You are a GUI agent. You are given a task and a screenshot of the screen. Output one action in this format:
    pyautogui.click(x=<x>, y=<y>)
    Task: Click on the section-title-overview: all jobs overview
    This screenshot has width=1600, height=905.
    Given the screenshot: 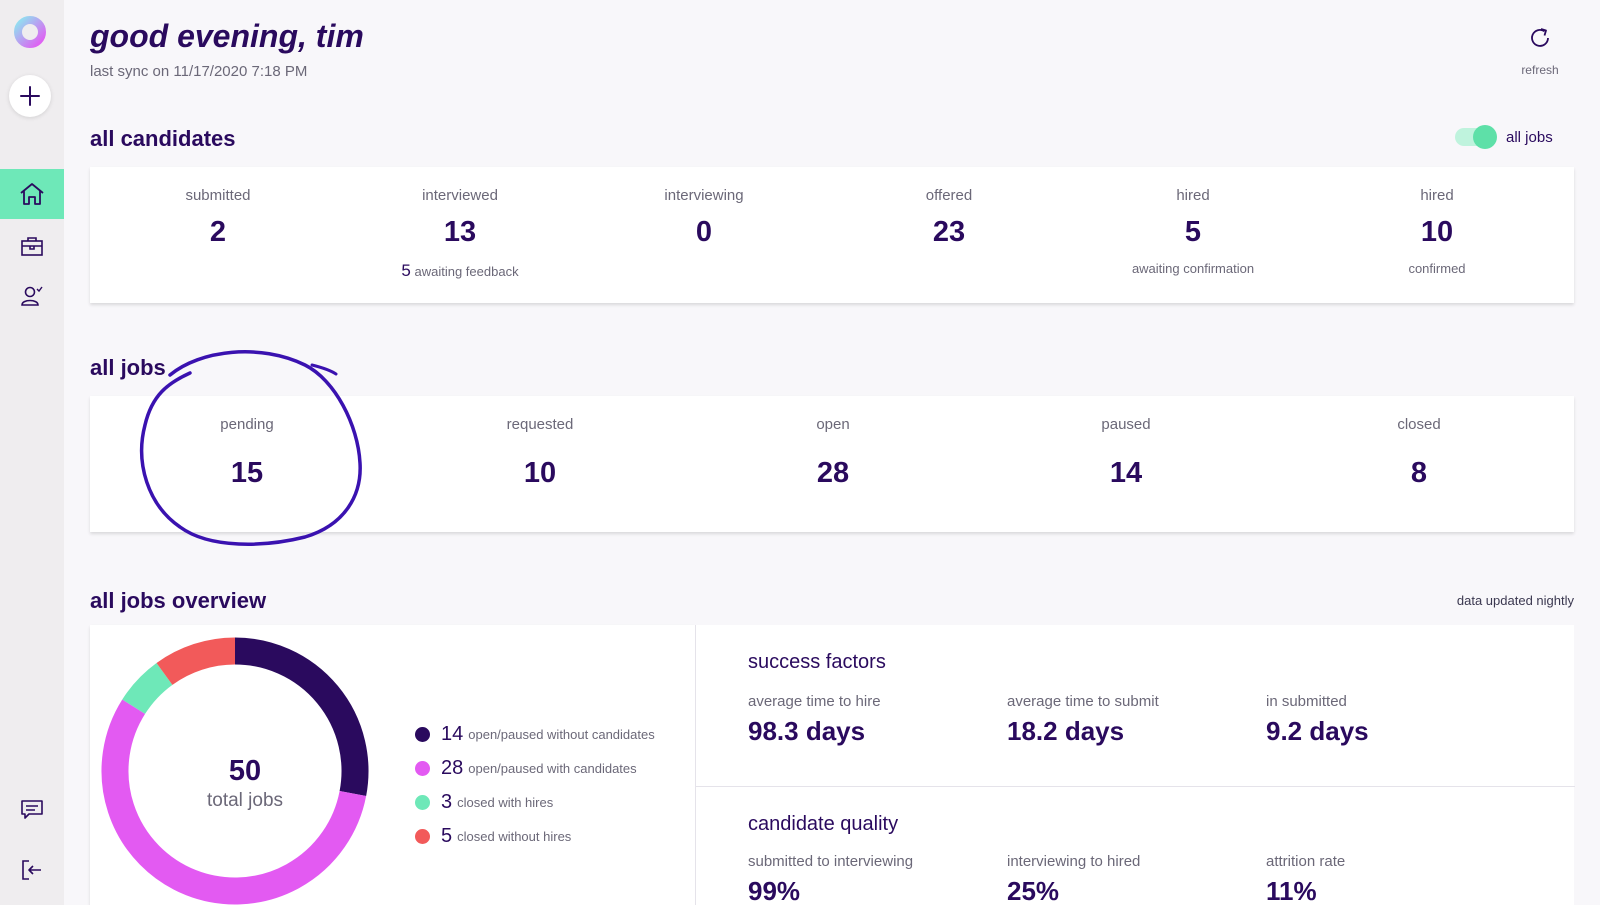 What is the action you would take?
    pyautogui.click(x=178, y=600)
    